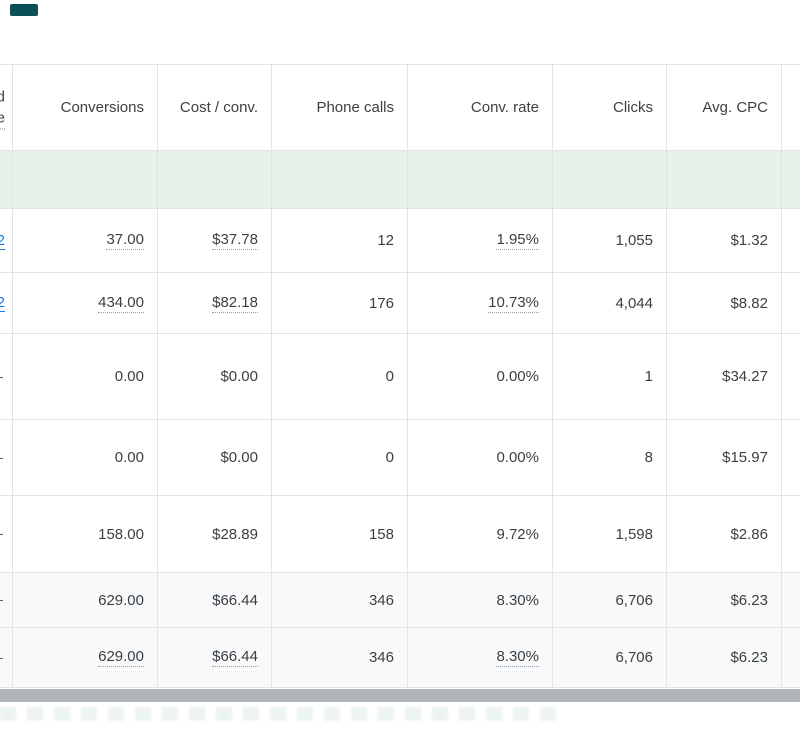 This screenshot has height=734, width=800. I want to click on column-header-phone-calls: Phone calls, so click(340, 107).